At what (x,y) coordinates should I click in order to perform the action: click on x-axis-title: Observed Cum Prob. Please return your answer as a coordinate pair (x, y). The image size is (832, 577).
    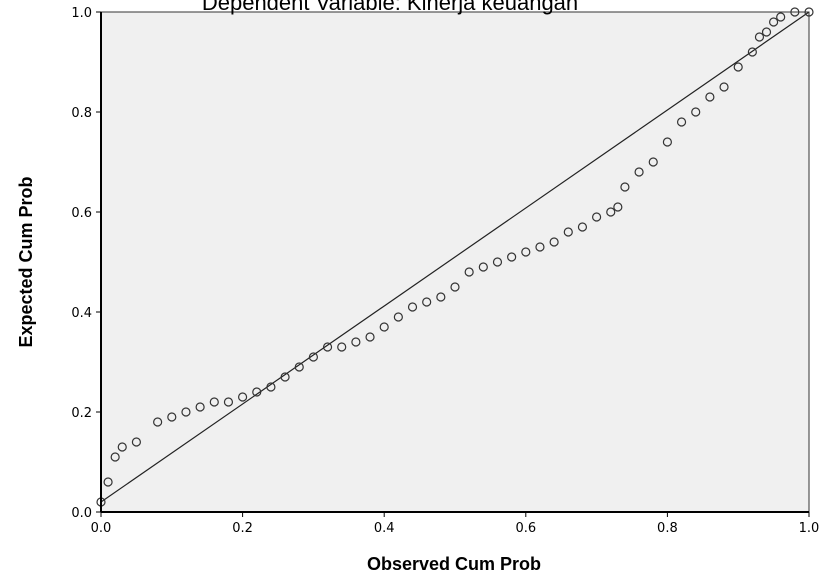
    Looking at the image, I should click on (454, 564).